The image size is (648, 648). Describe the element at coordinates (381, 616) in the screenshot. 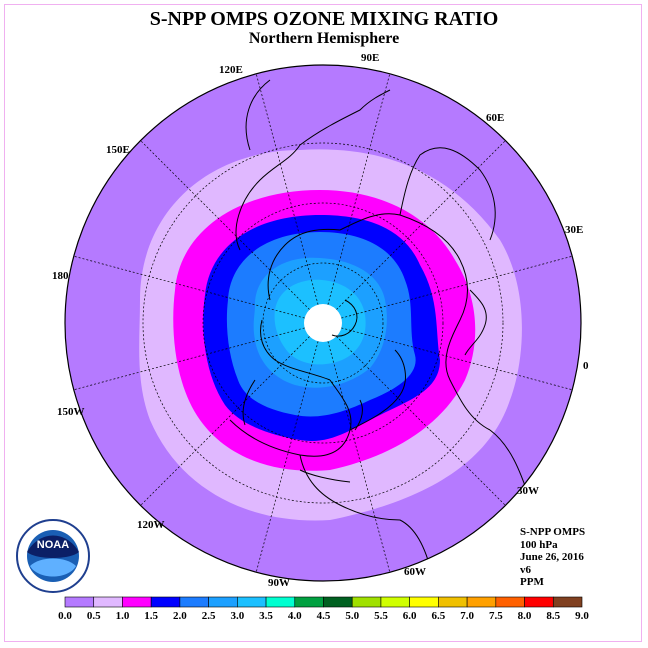

I see `colorbar-tick-label: 5.5` at that location.